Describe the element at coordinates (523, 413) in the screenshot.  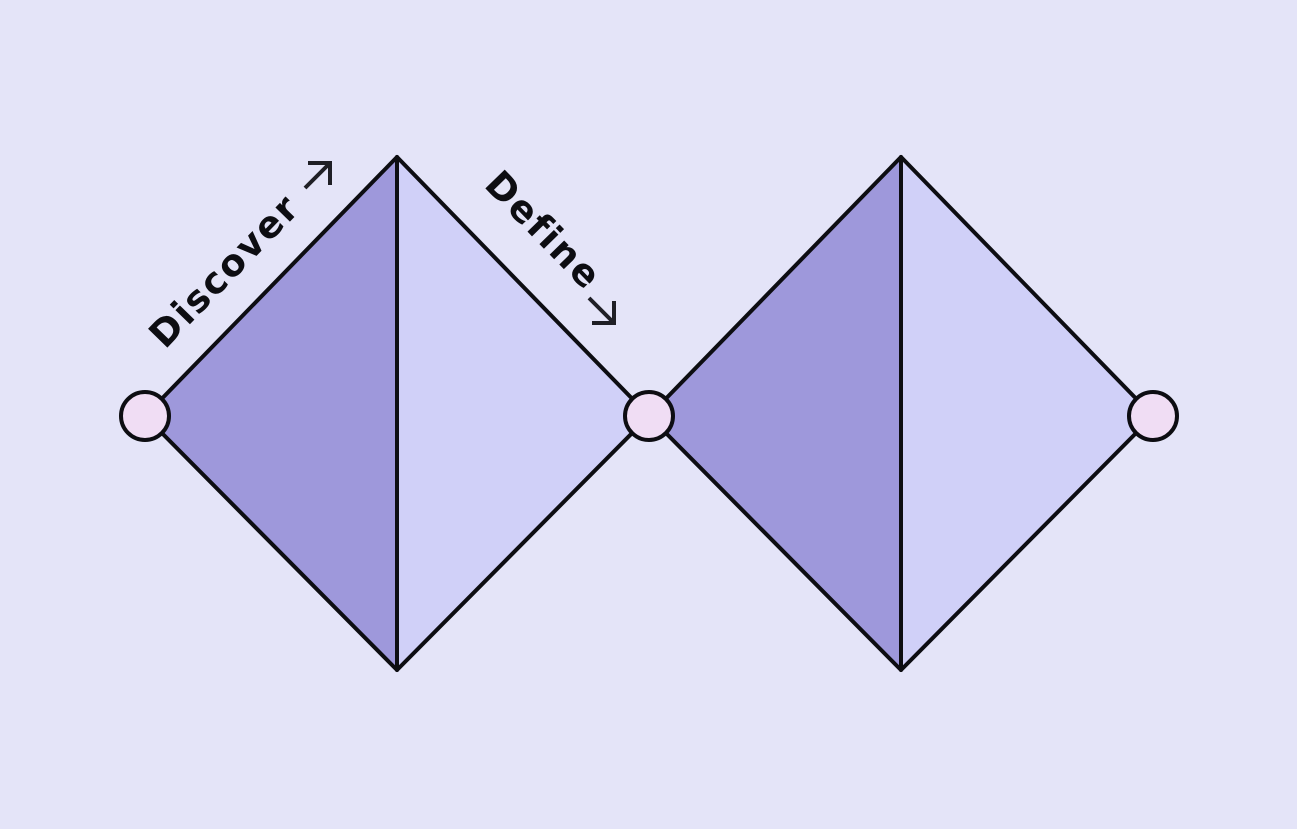
I see `diamond-1-define-half` at that location.